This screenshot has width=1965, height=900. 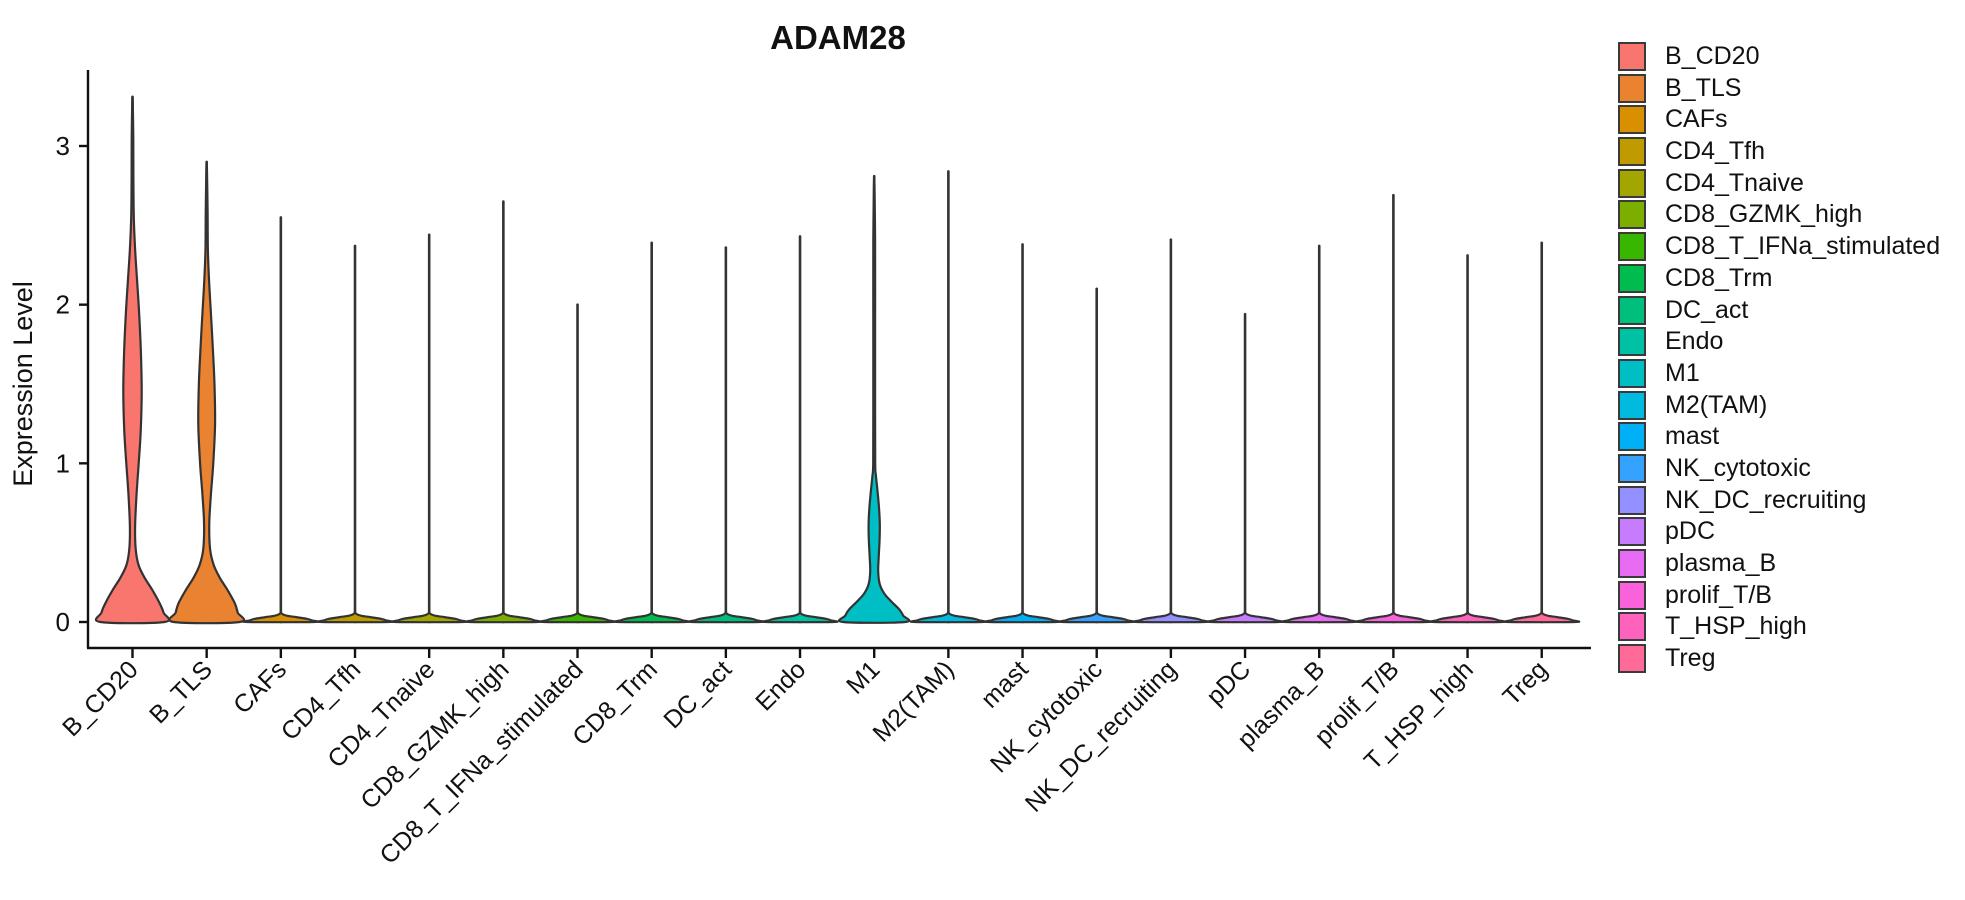 What do you see at coordinates (100, 698) in the screenshot?
I see `x-tick-label: B_CD20` at bounding box center [100, 698].